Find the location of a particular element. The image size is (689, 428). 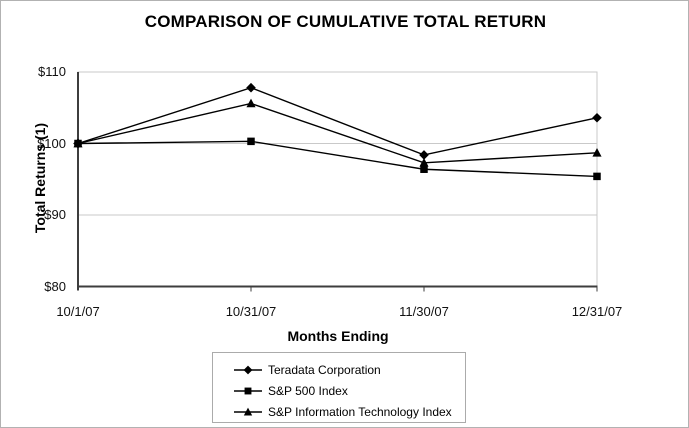

x-axis-tick-label: 10/31/07 is located at coordinates (251, 311).